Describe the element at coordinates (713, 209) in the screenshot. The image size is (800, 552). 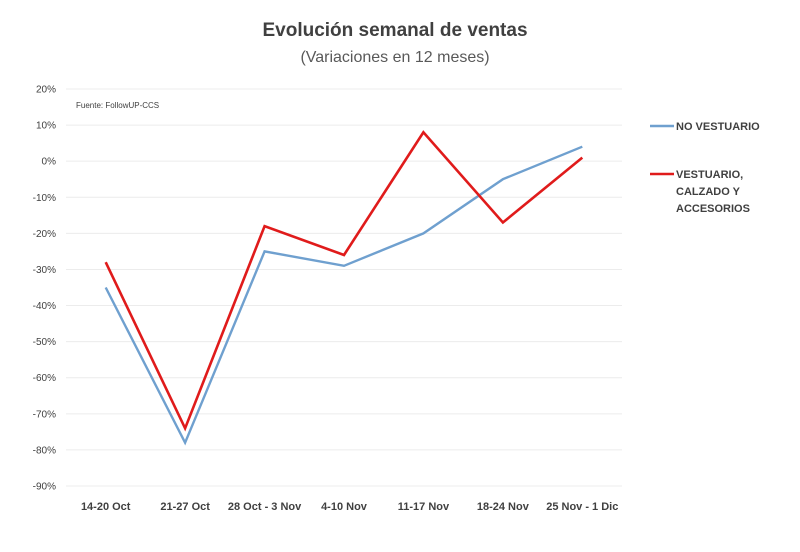
I see `legend-label: ACCESORIOS` at that location.